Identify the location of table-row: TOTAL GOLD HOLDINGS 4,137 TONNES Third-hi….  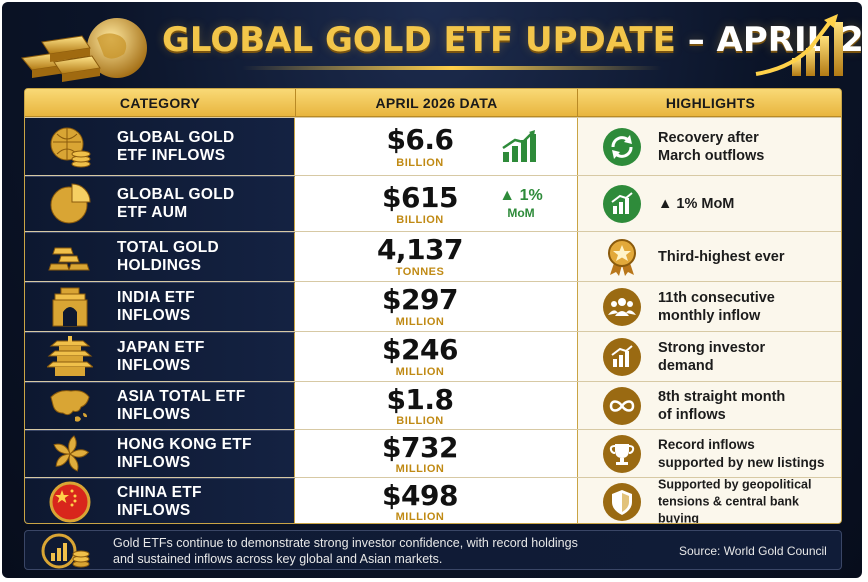
(433, 256).